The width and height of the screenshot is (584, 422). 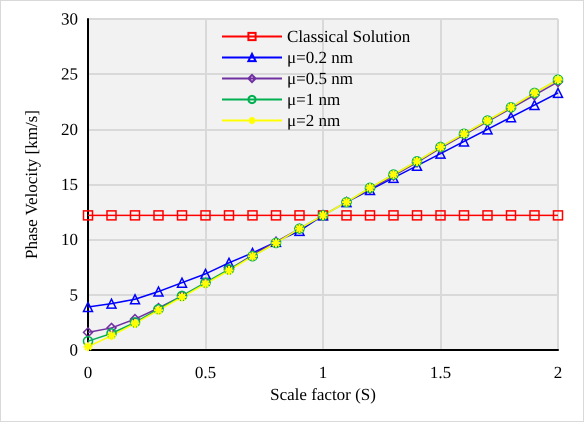 What do you see at coordinates (323, 394) in the screenshot?
I see `x-axis-title: Scale factor (S)` at bounding box center [323, 394].